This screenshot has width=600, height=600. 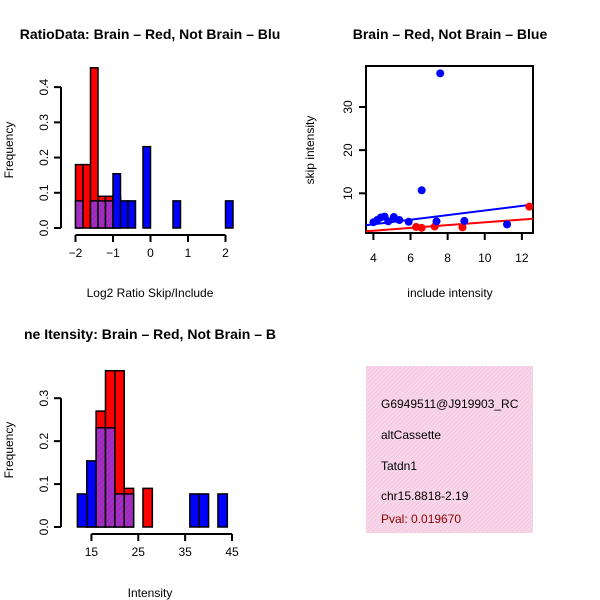 I want to click on scatter-axes: 4 6 8 10 12 10 20 30, so click(x=435, y=182).